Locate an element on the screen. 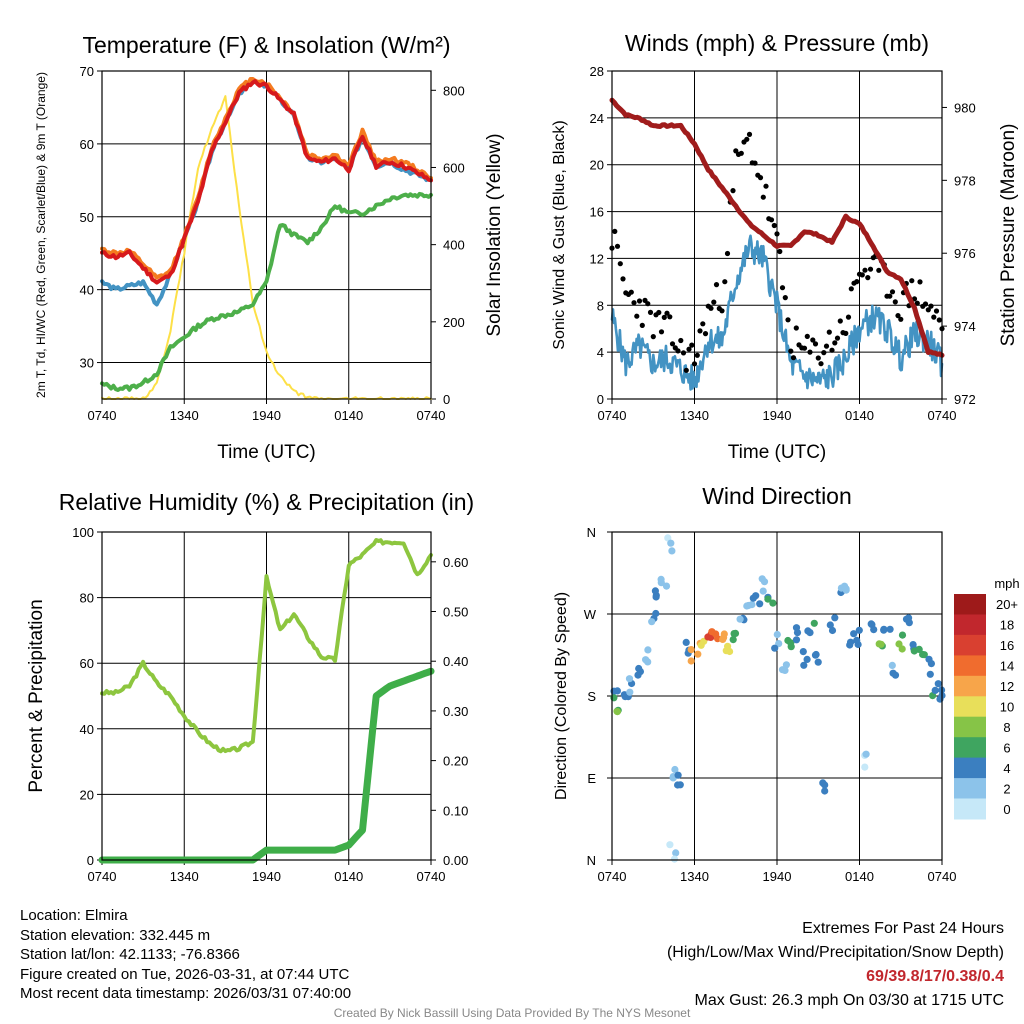 This screenshot has width=1024, height=1024. colorbar-label: 16 is located at coordinates (1007, 645).